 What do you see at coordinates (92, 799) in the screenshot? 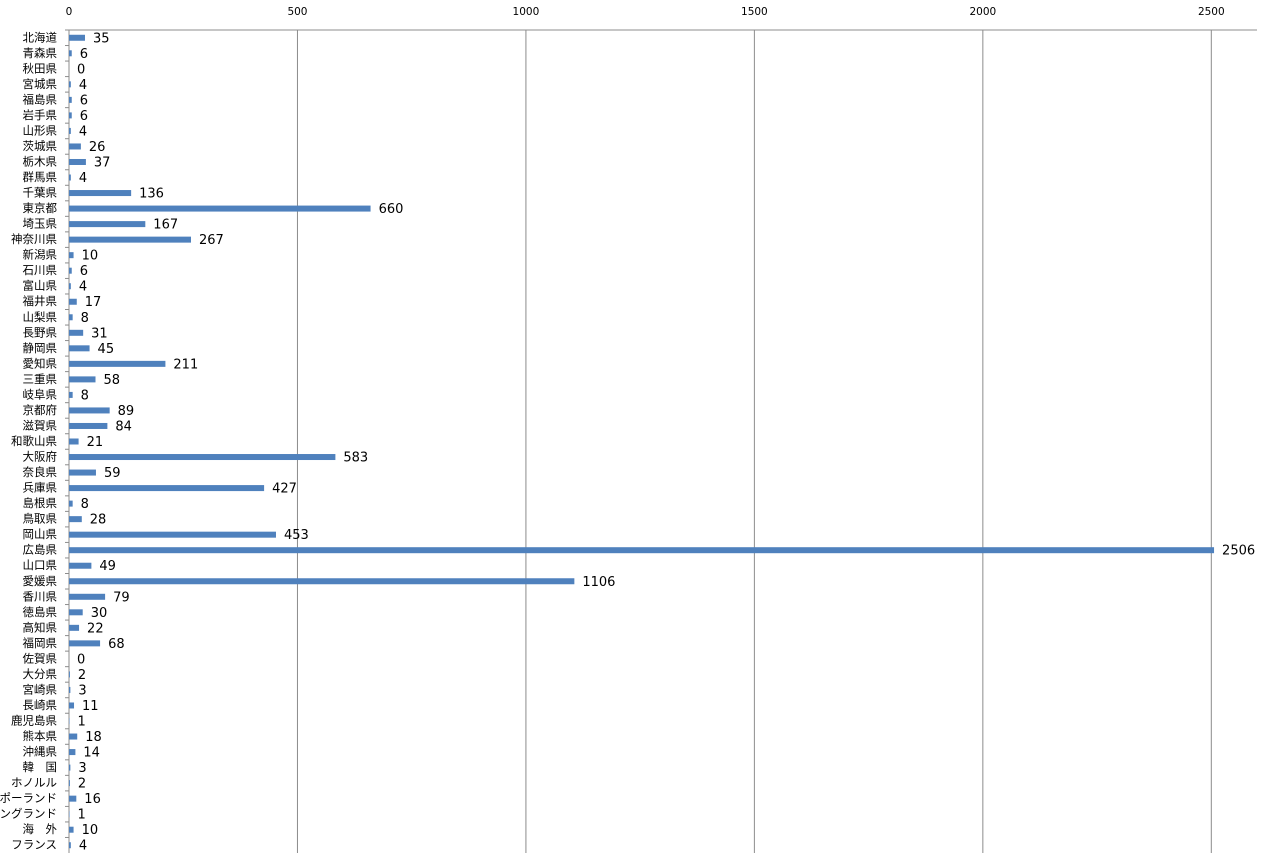
I see `data-label: 16` at bounding box center [92, 799].